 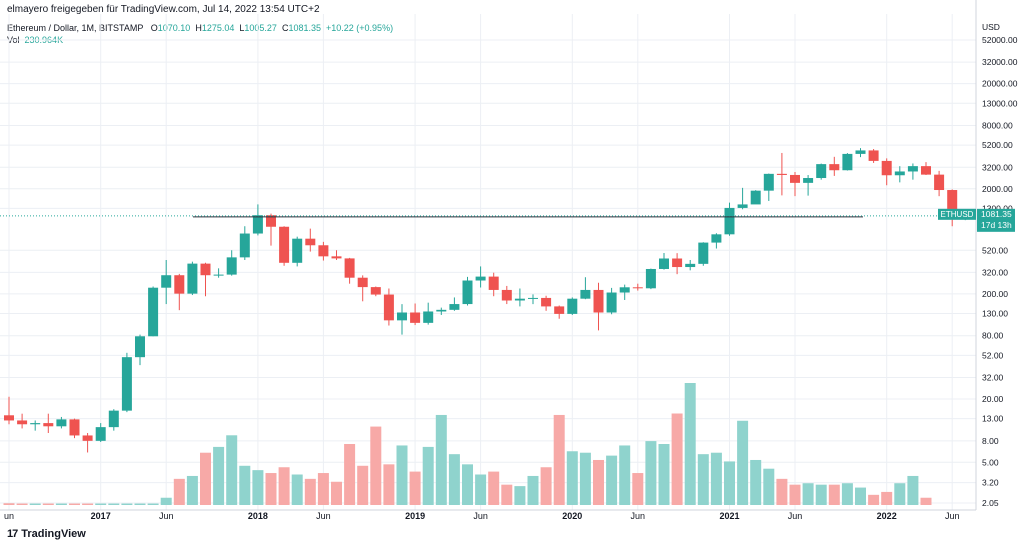 What do you see at coordinates (285, 28) in the screenshot?
I see `legend-close-label: C` at bounding box center [285, 28].